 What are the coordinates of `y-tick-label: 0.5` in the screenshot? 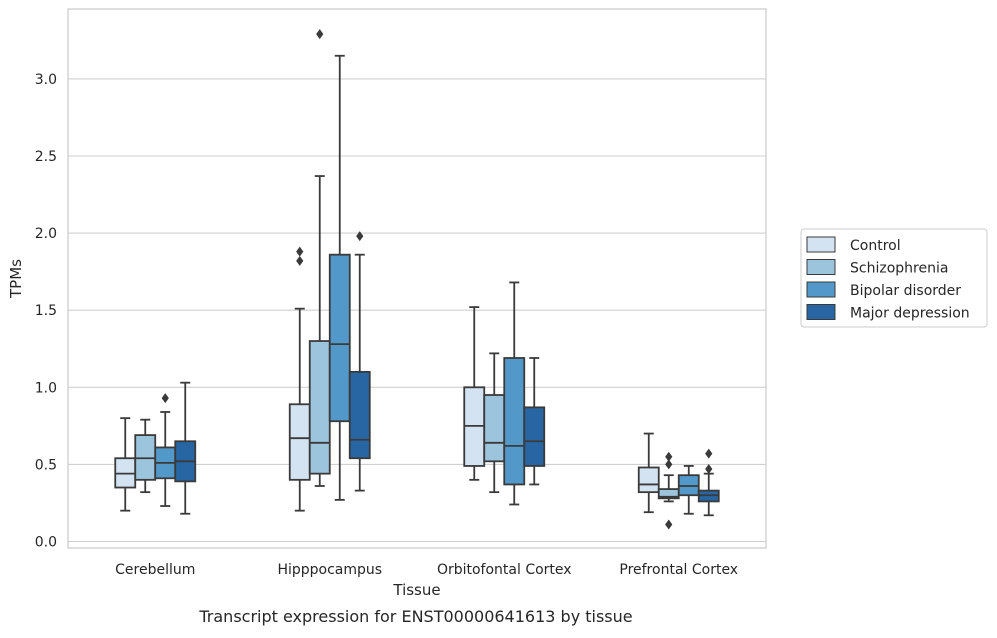 It's located at (46, 465).